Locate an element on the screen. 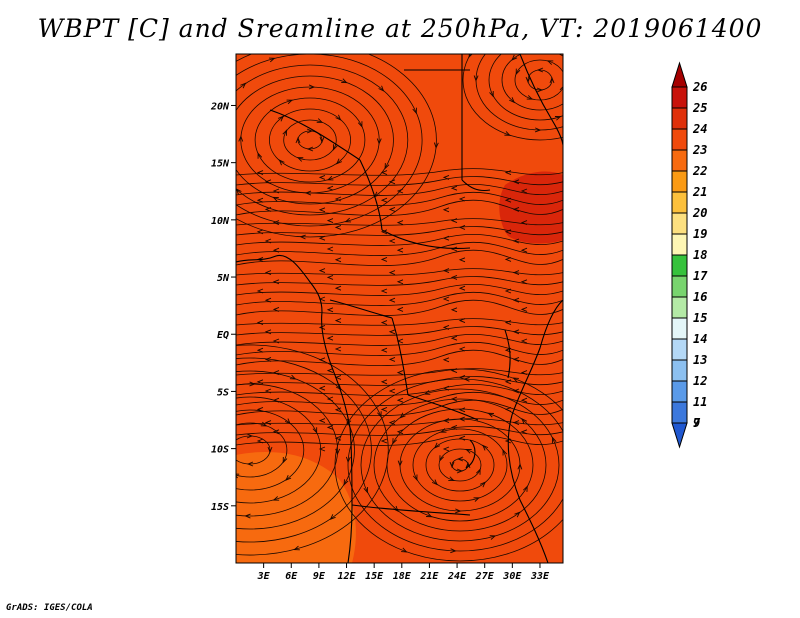  y-tick-label: 5N is located at coordinates (223, 278).